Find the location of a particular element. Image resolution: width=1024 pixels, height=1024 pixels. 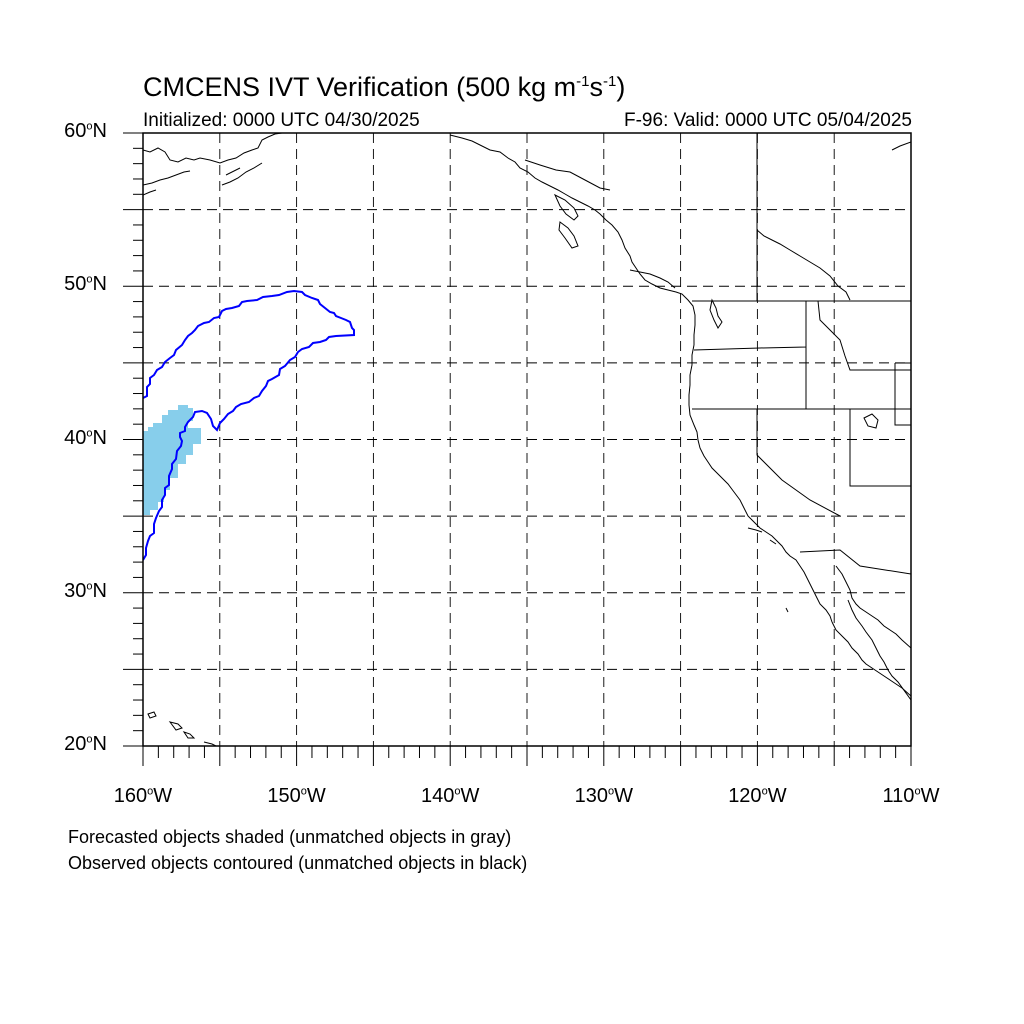

lon-label-150-value: 150 is located at coordinates (284, 796).